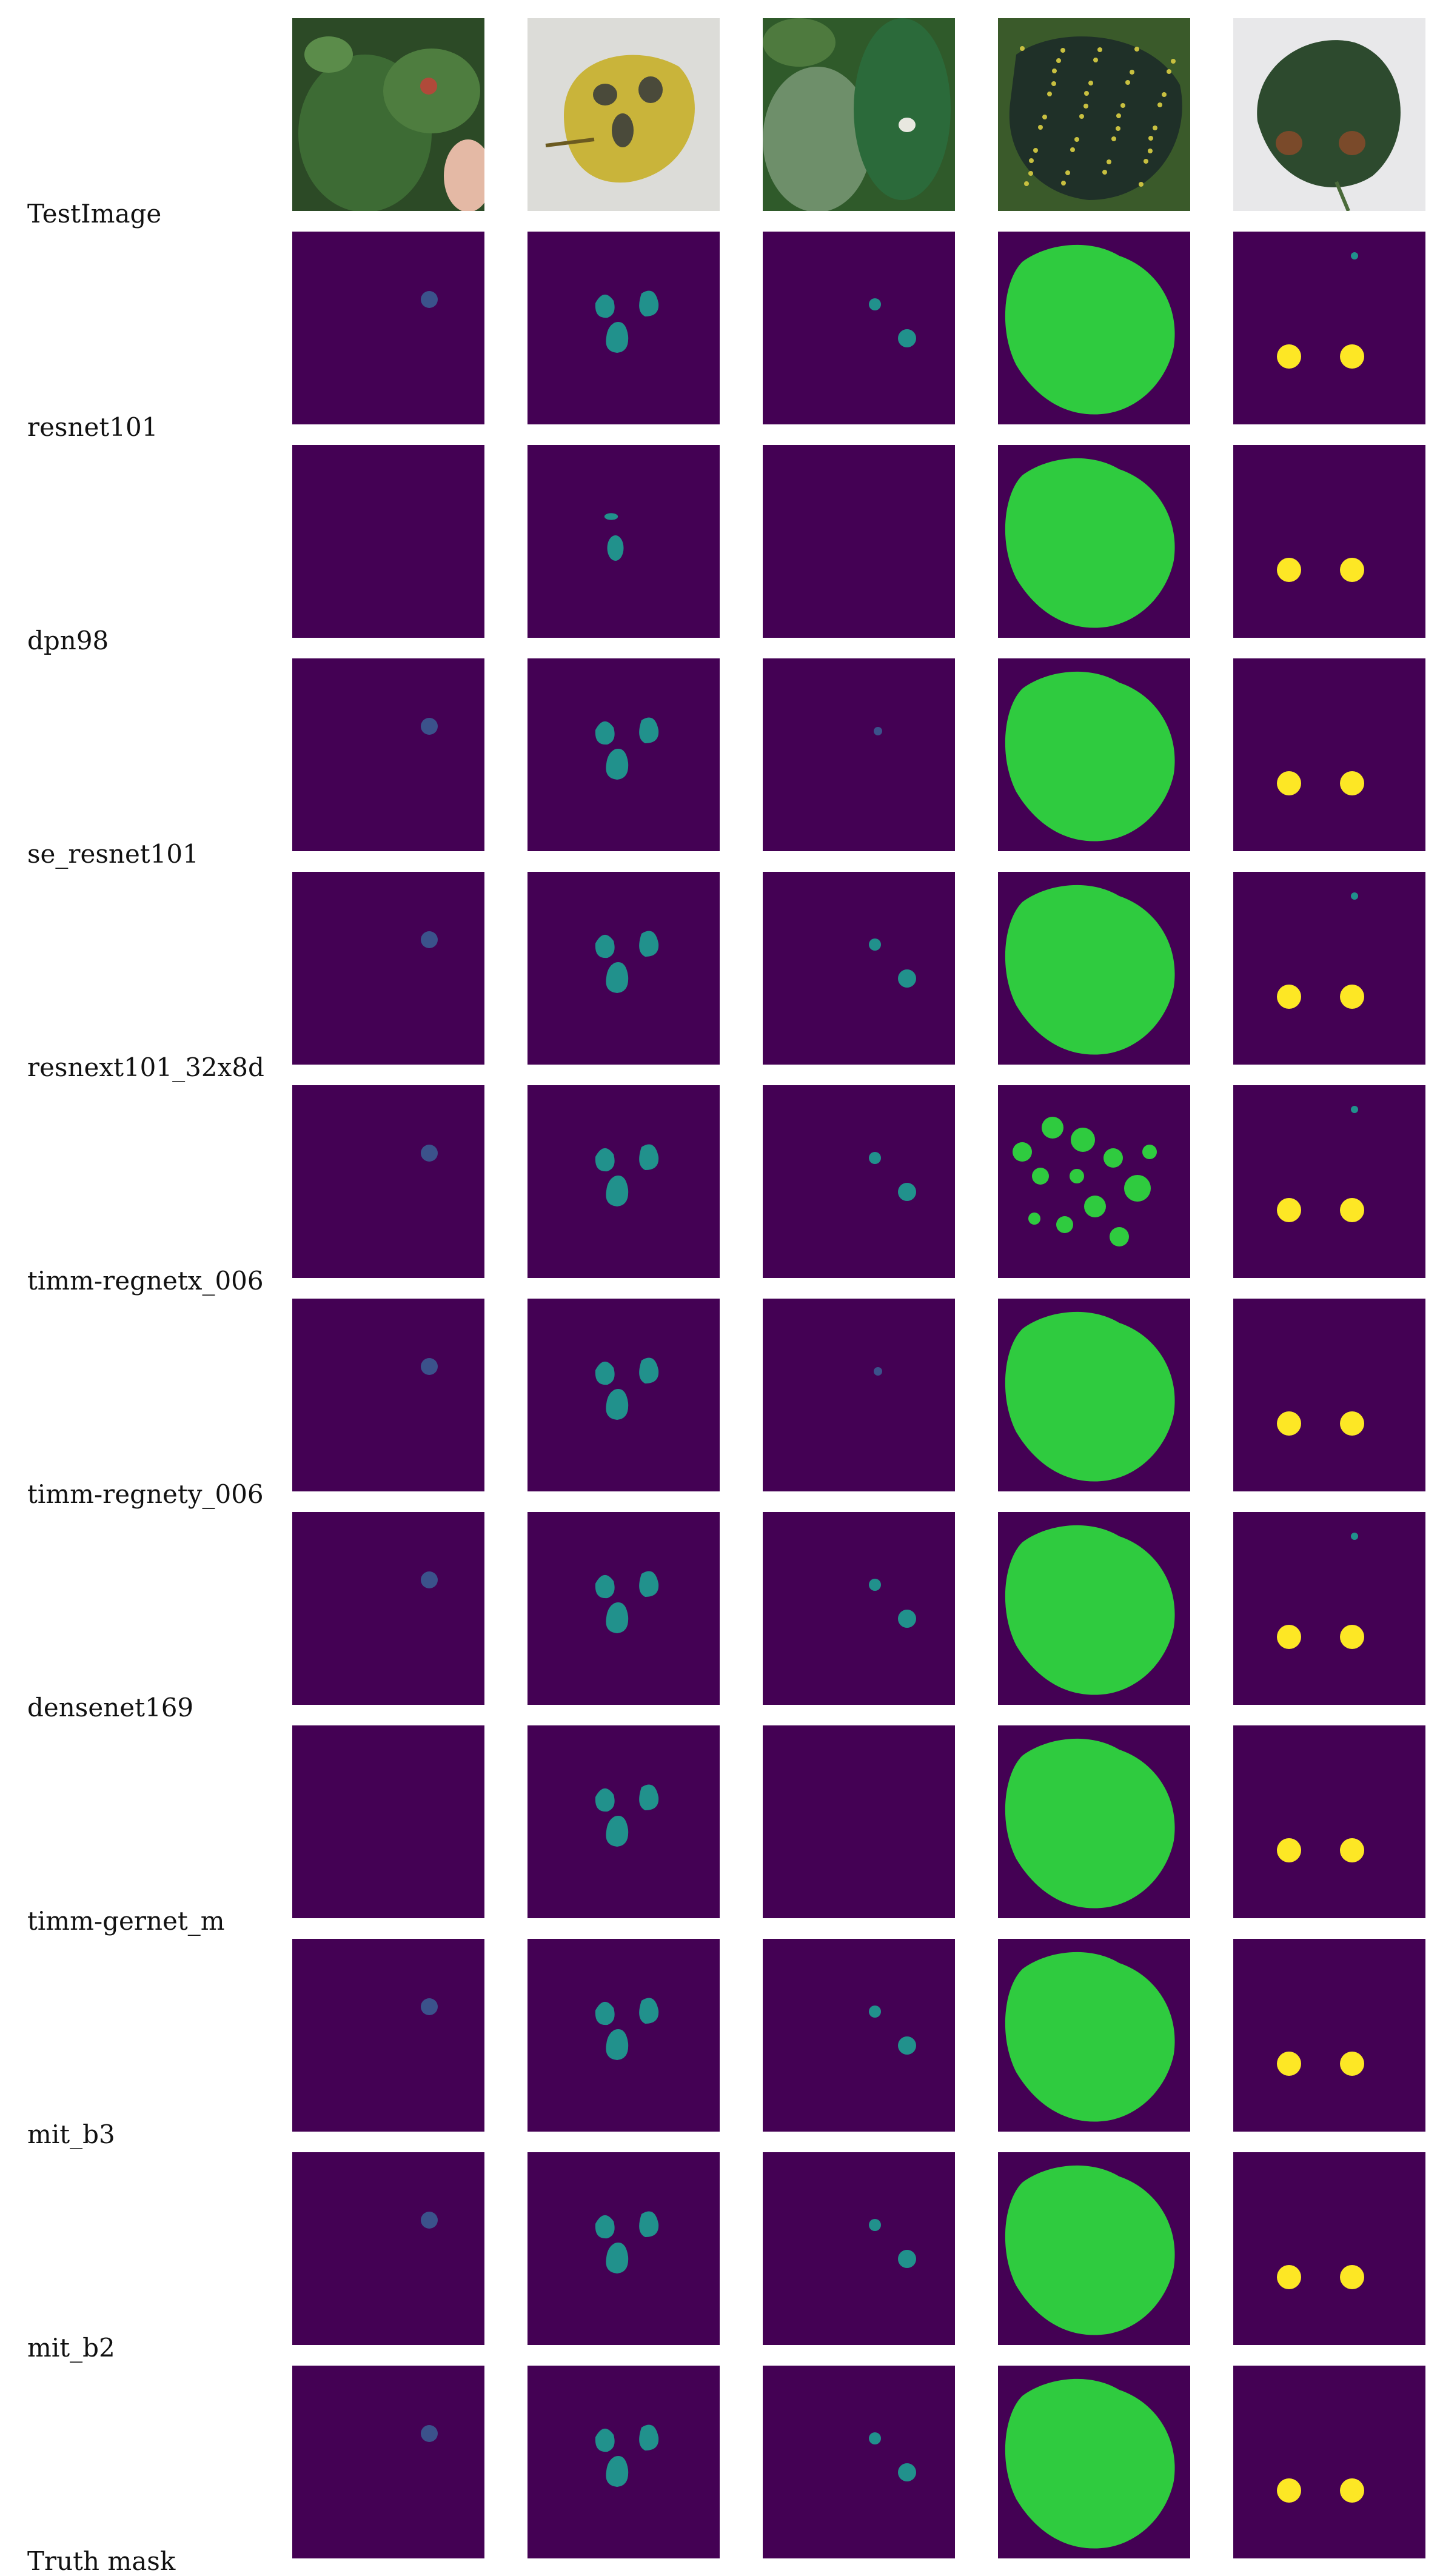  What do you see at coordinates (110, 1707) in the screenshot?
I see `row-label: densenet169` at bounding box center [110, 1707].